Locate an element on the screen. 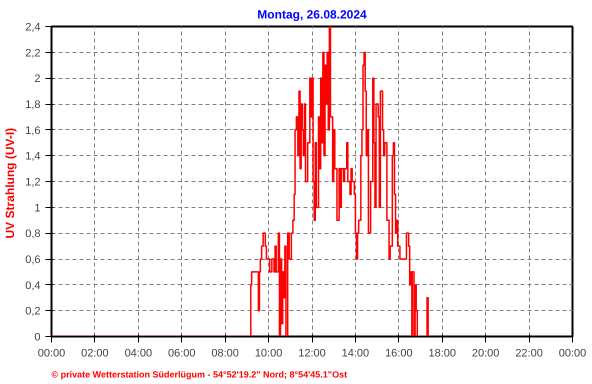 This screenshot has height=384, width=592. x-tick-label: 12:00 is located at coordinates (312, 354).